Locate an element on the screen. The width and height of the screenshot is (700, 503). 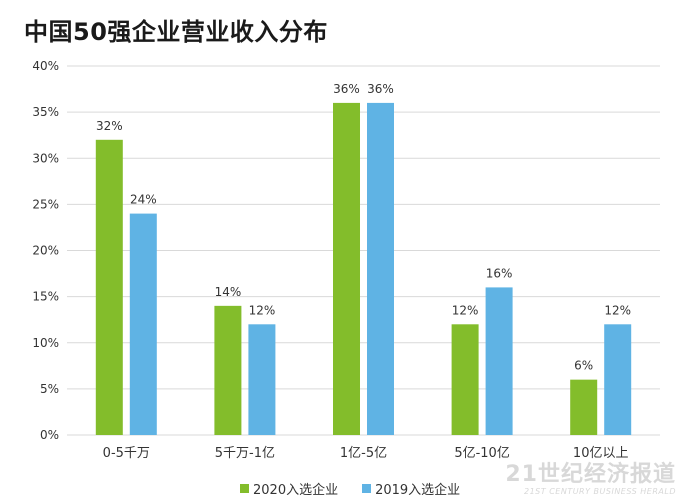
legend-label-2019: 2019入选企业 is located at coordinates (418, 490).